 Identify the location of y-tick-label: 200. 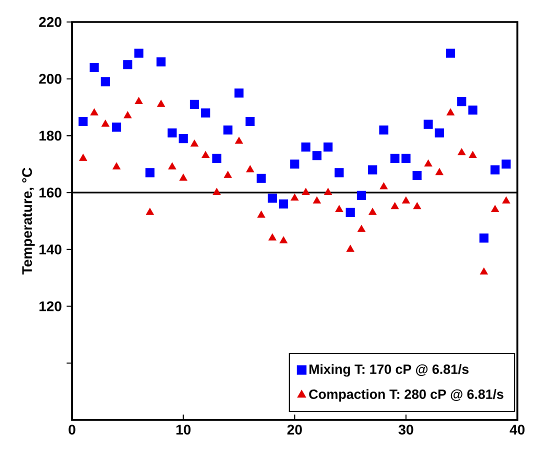
(50, 79).